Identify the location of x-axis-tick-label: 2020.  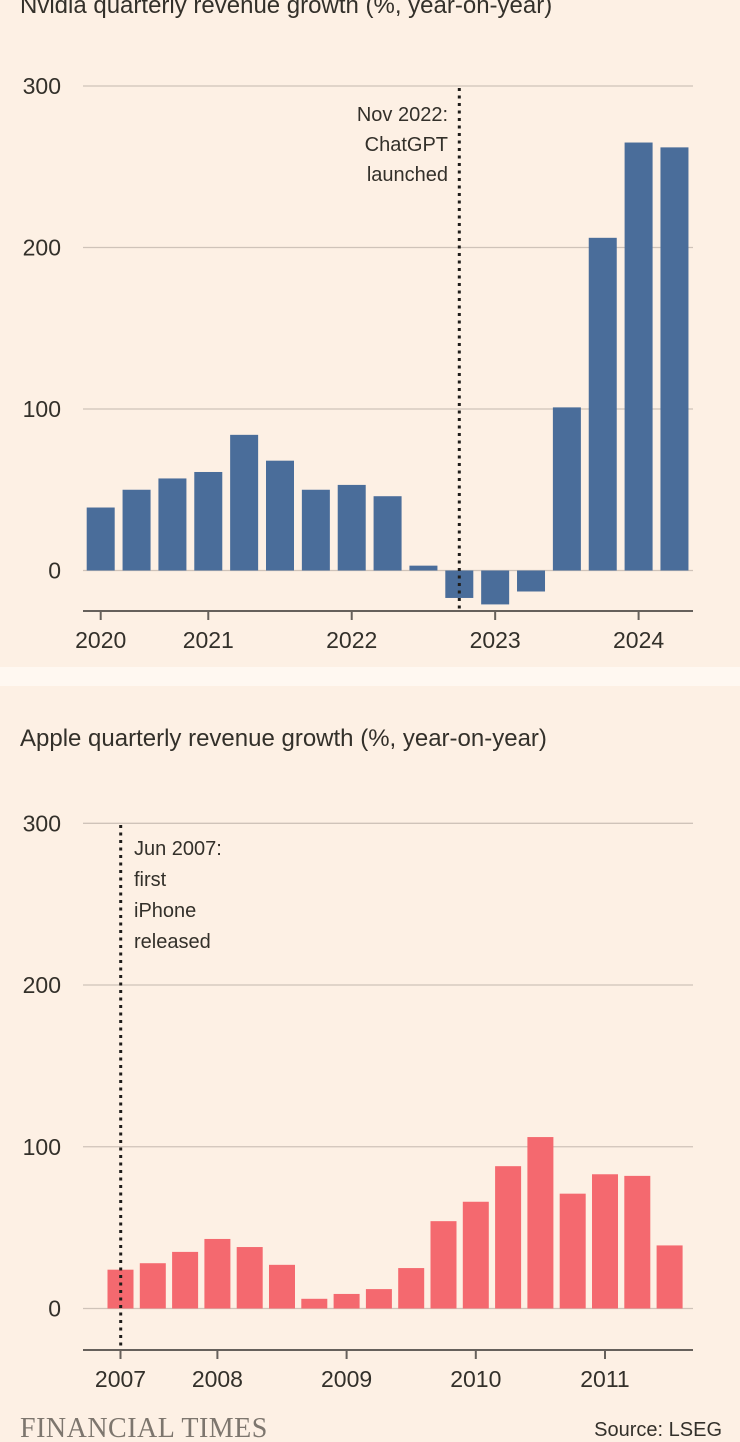
(100, 640).